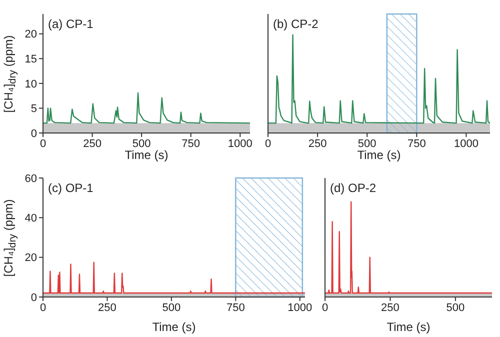  Describe the element at coordinates (30, 84) in the screenshot. I see `y-tick-label: 10` at that location.